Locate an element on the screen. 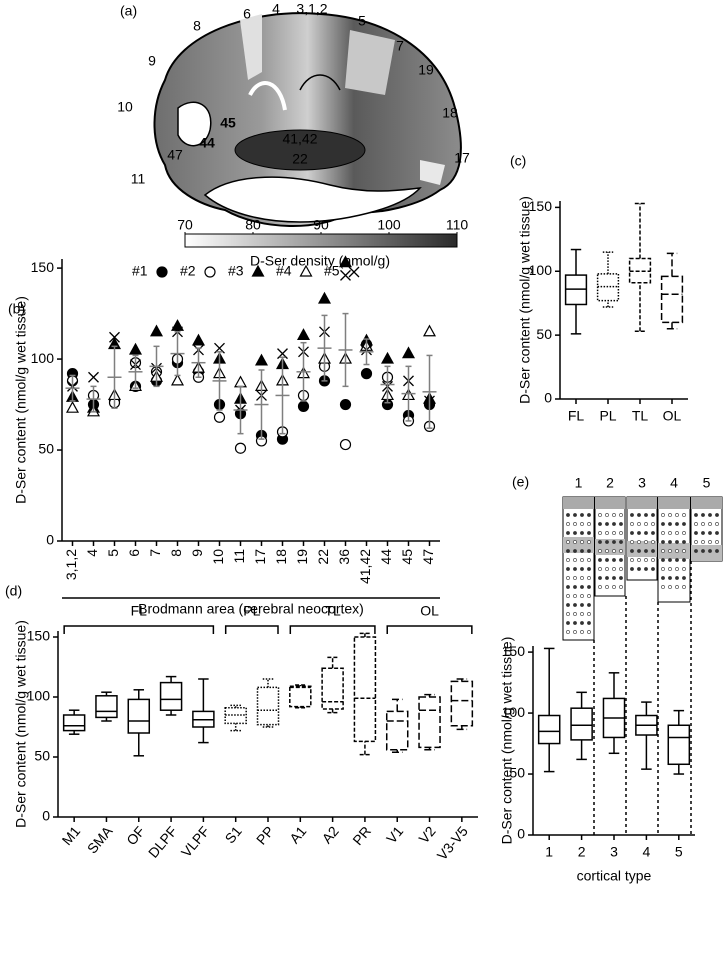  area-label: 3,1,2 is located at coordinates (311, 9).